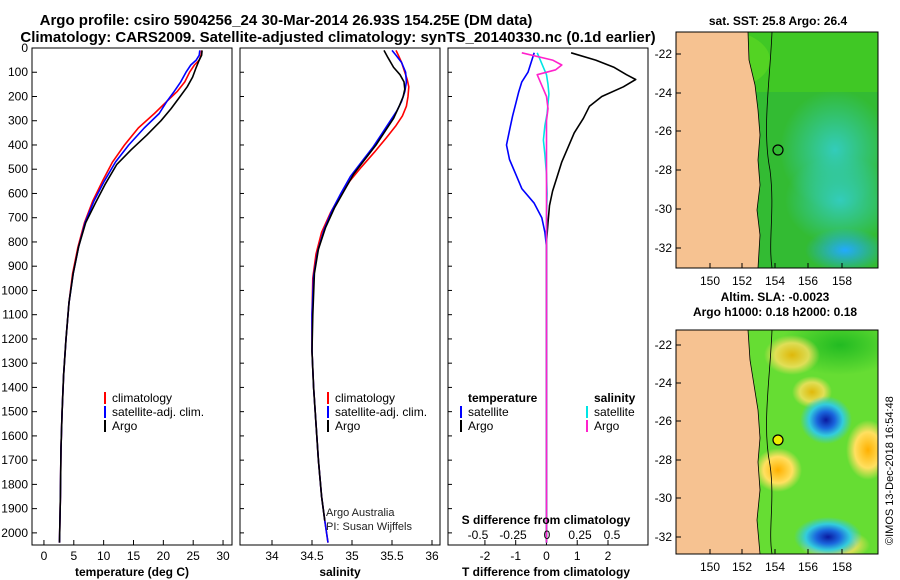 This screenshot has width=900, height=580. I want to click on series-line-temperature-satellite, so click(526, 297).